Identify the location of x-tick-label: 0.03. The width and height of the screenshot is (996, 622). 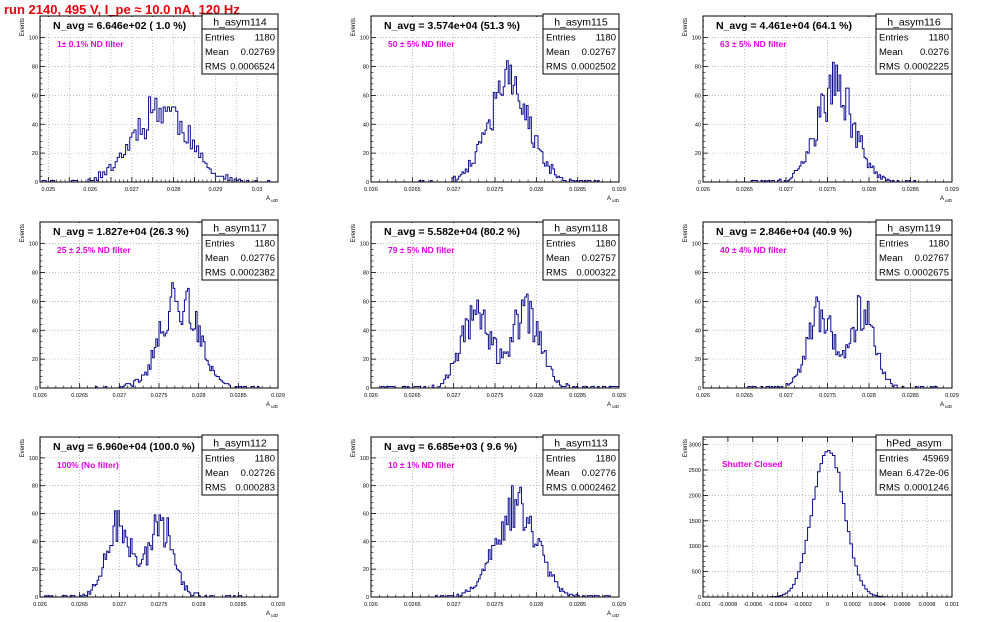
(257, 190).